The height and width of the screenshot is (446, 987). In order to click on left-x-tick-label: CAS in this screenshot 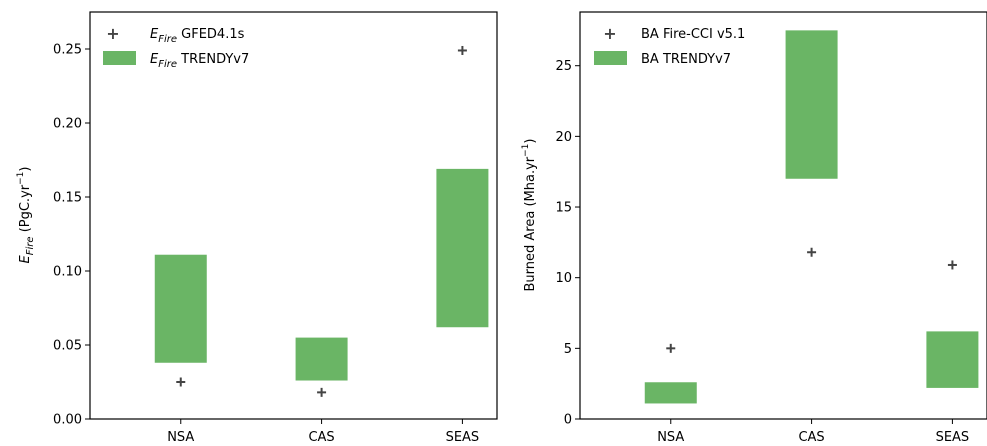, I will do `click(321, 437)`.